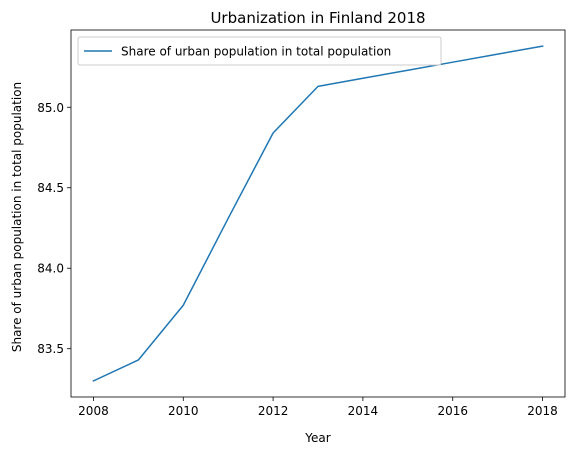 The height and width of the screenshot is (455, 576). I want to click on x-tick-label: 2008, so click(93, 411).